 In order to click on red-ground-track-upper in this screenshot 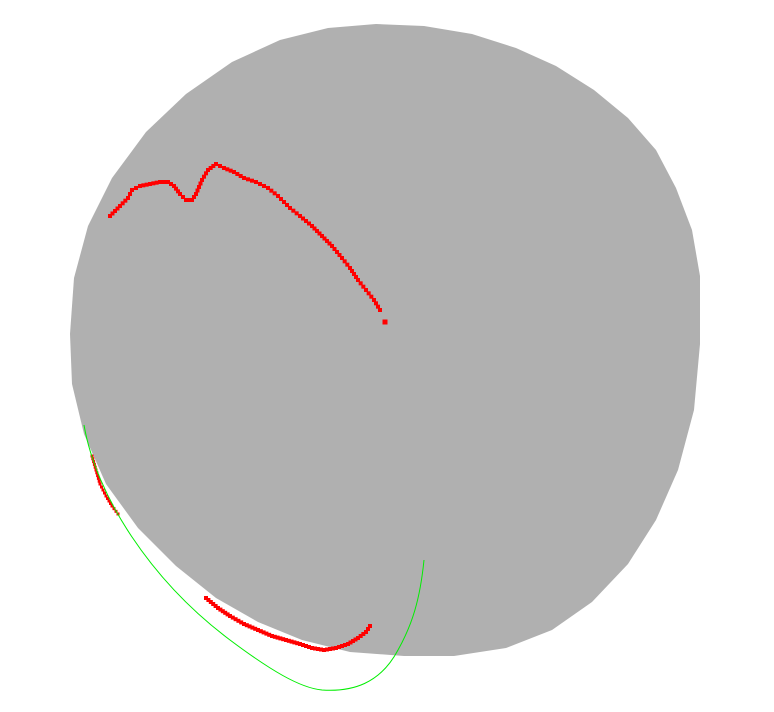, I will do `click(248, 243)`.